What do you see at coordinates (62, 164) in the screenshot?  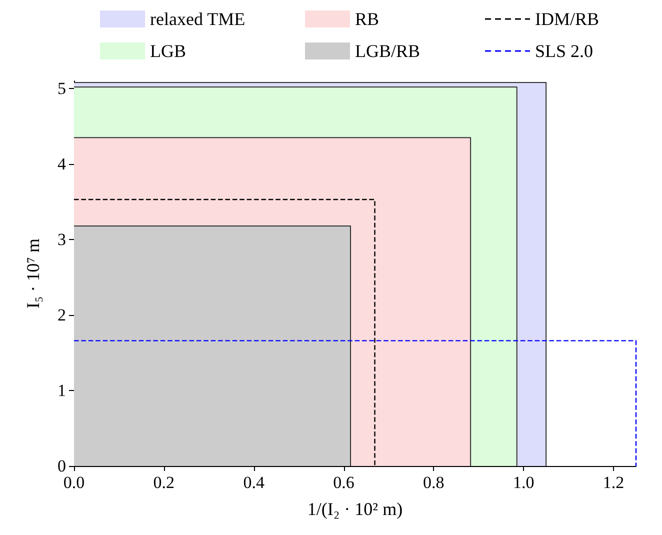 I see `y-tick-label: 4` at bounding box center [62, 164].